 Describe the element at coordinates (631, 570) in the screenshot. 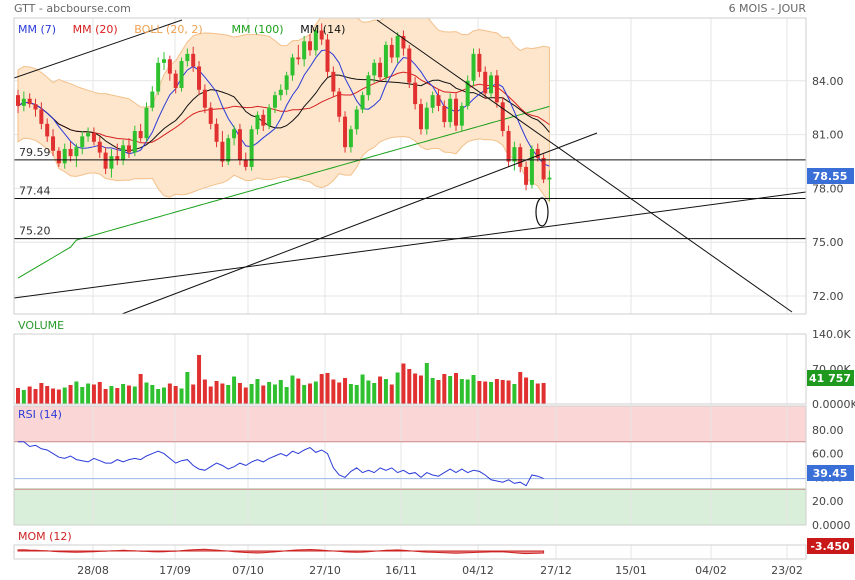

I see `date-tick-label: 15/01` at that location.